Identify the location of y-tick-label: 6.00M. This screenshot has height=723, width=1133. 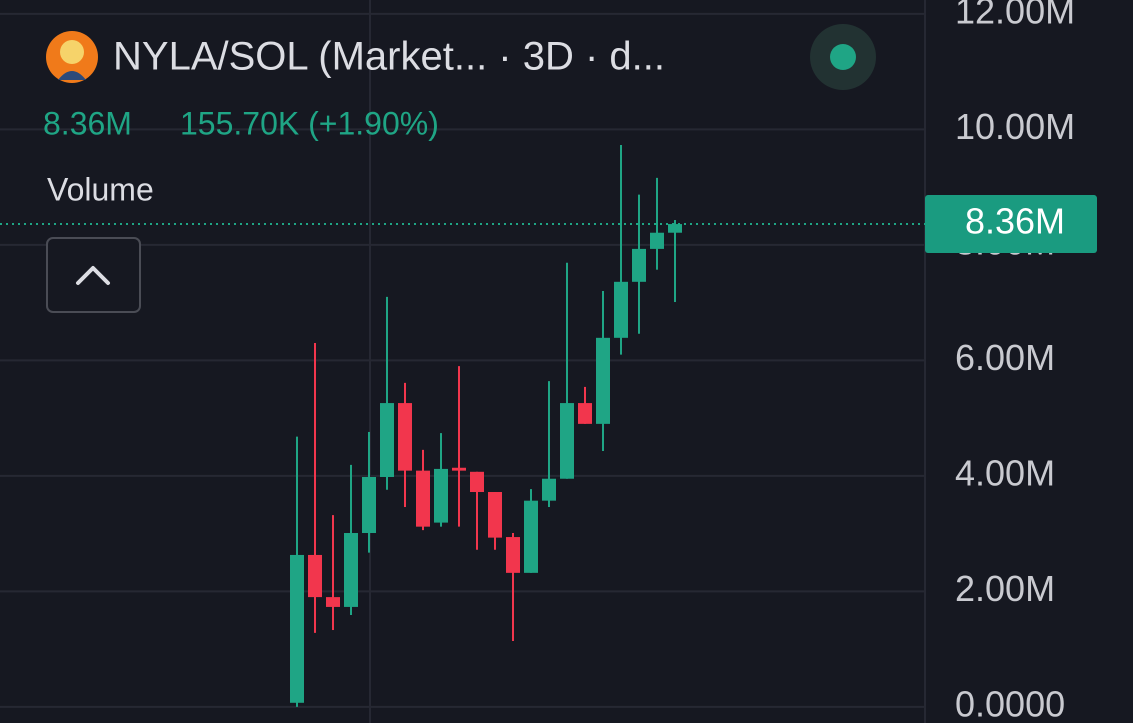
(1005, 357).